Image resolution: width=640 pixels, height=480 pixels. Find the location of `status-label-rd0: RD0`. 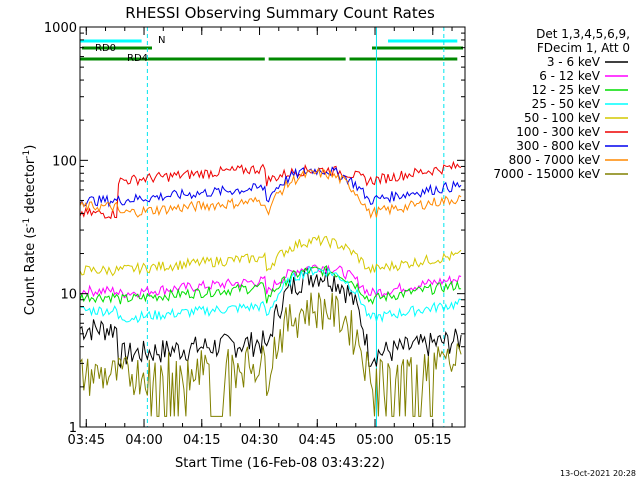

status-label-rd0: RD0 is located at coordinates (105, 48).